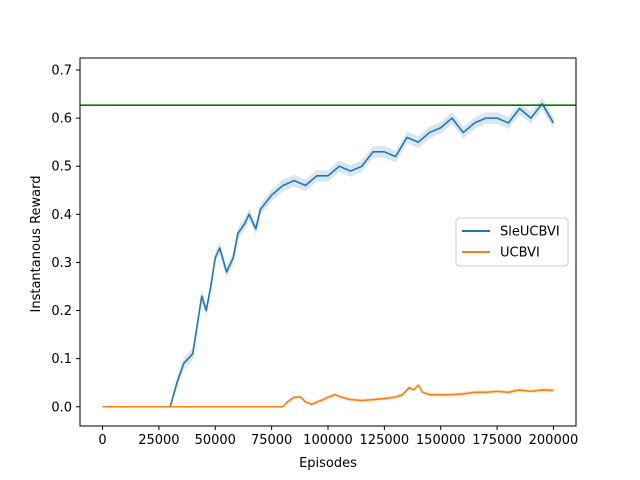 This screenshot has width=640, height=480. What do you see at coordinates (61, 263) in the screenshot?
I see `y-tick-label: 0.3` at bounding box center [61, 263].